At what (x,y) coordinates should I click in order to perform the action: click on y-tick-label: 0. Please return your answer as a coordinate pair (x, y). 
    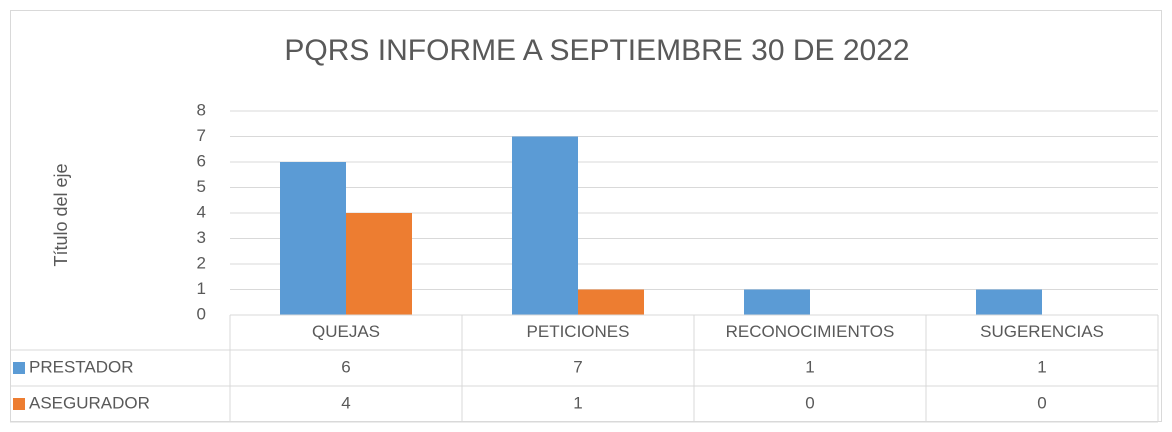
    Looking at the image, I should click on (201, 313).